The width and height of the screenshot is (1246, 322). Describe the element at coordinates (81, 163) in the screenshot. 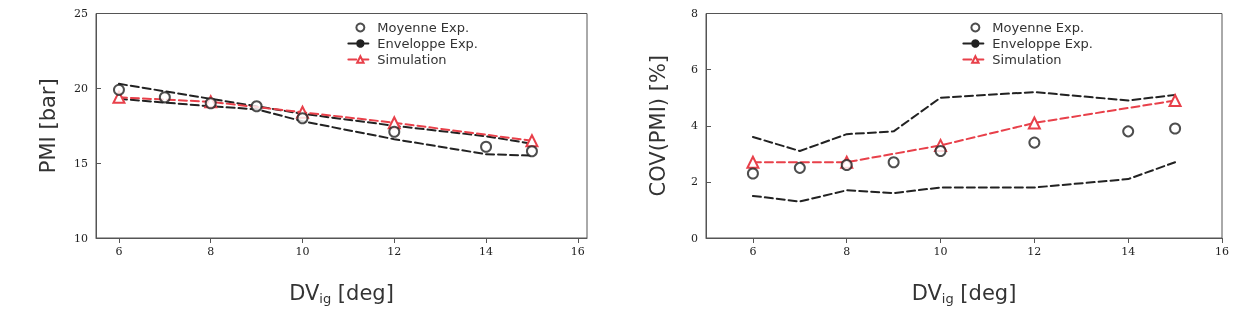

I see `y-tick-label: 15` at that location.